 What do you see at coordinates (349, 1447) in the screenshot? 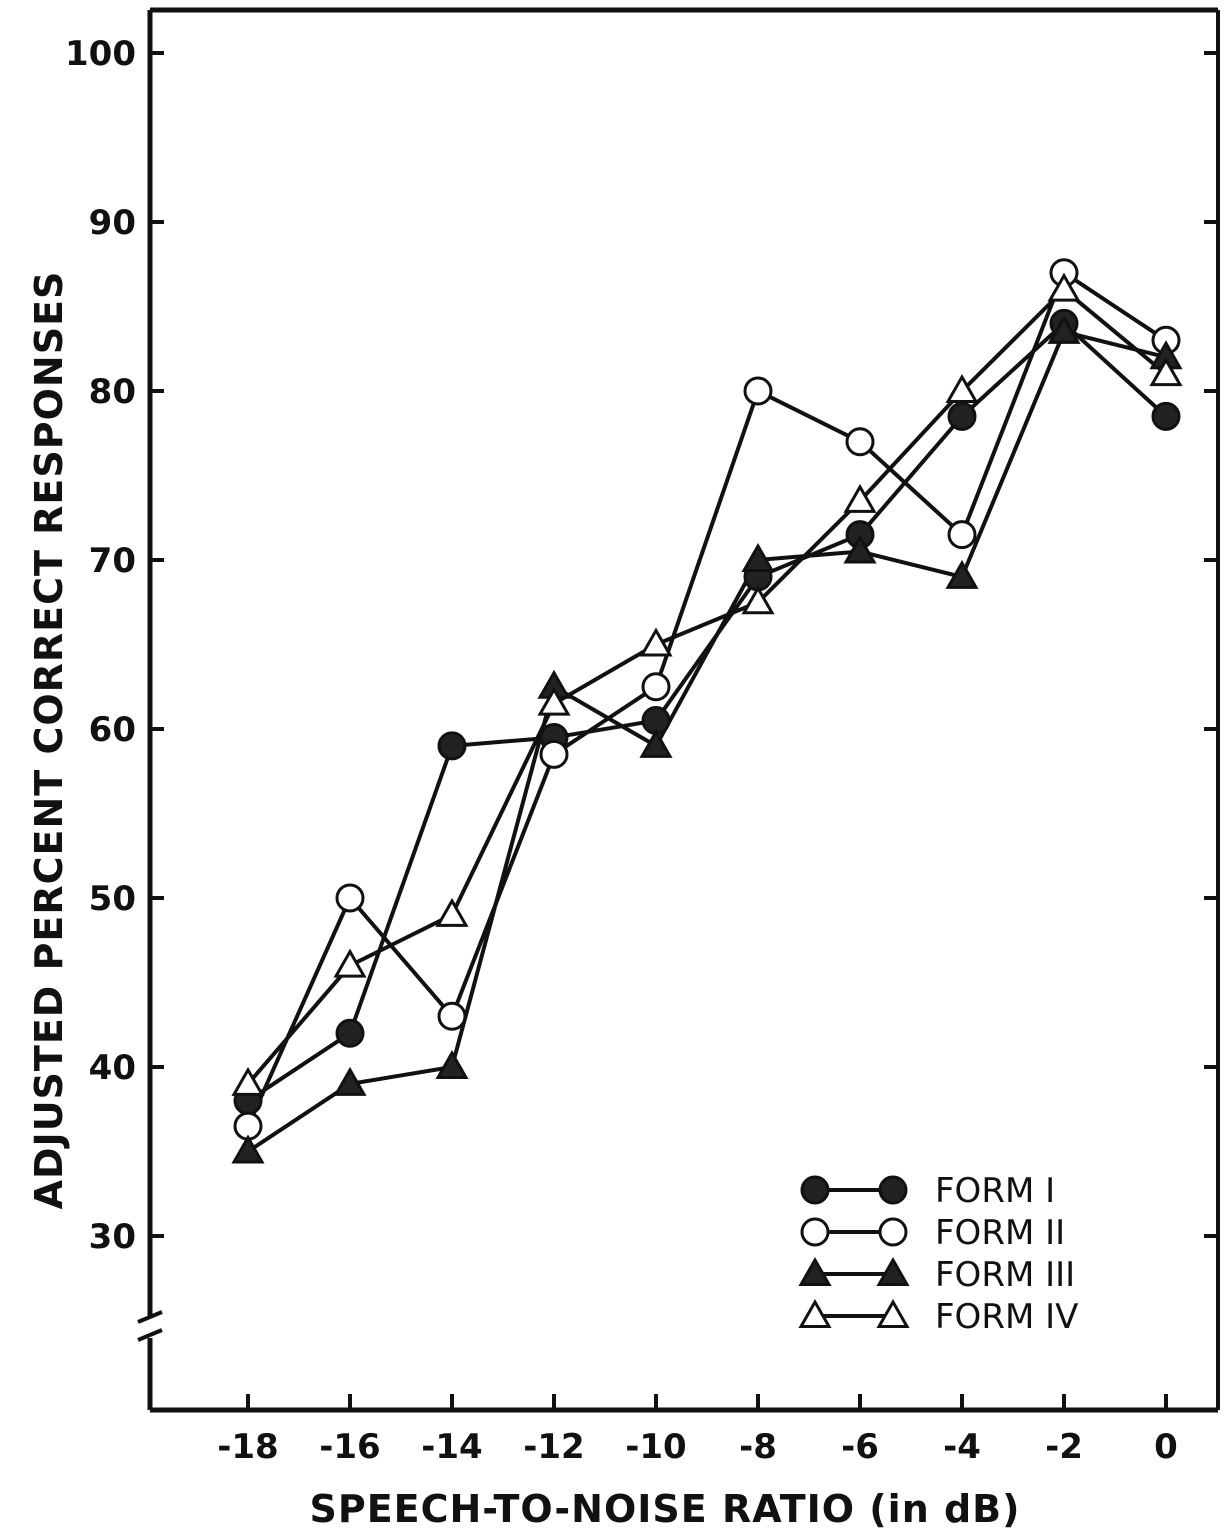
I see `x-tick-label: -16` at bounding box center [349, 1447].